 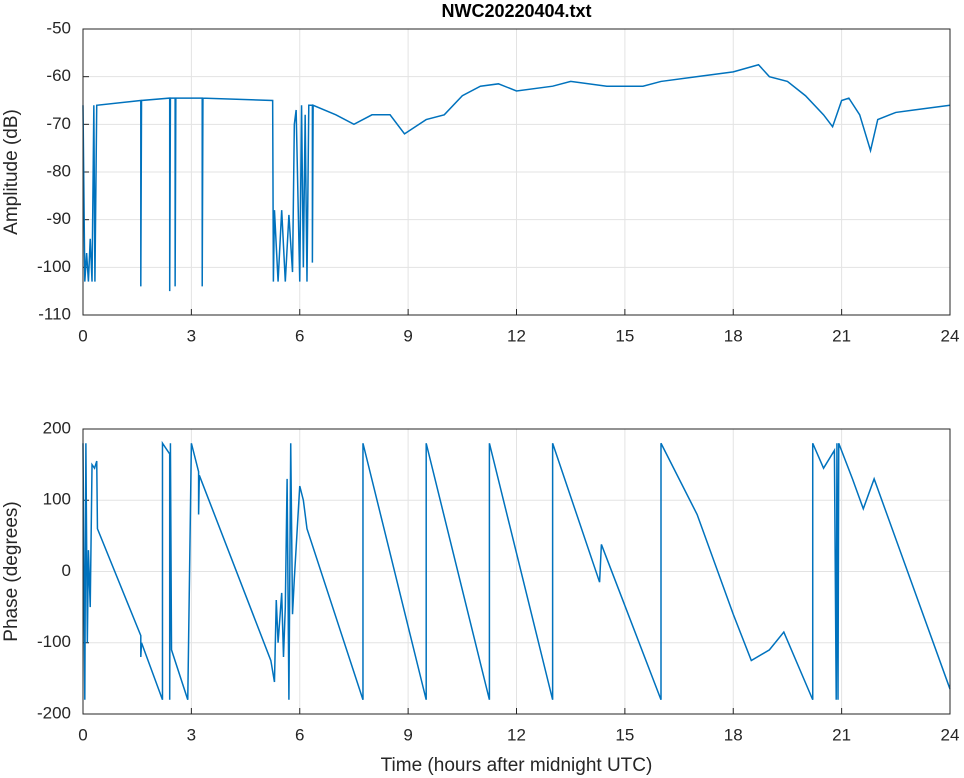 What do you see at coordinates (516, 11) in the screenshot?
I see `chart-title: NWC20220404.txt` at bounding box center [516, 11].